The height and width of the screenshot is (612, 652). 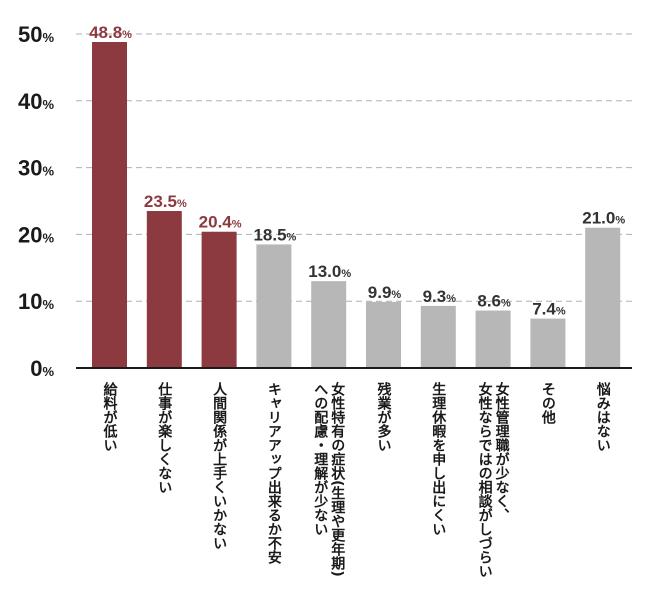 I want to click on x-tick-label: 給料が低い, so click(x=110, y=416).